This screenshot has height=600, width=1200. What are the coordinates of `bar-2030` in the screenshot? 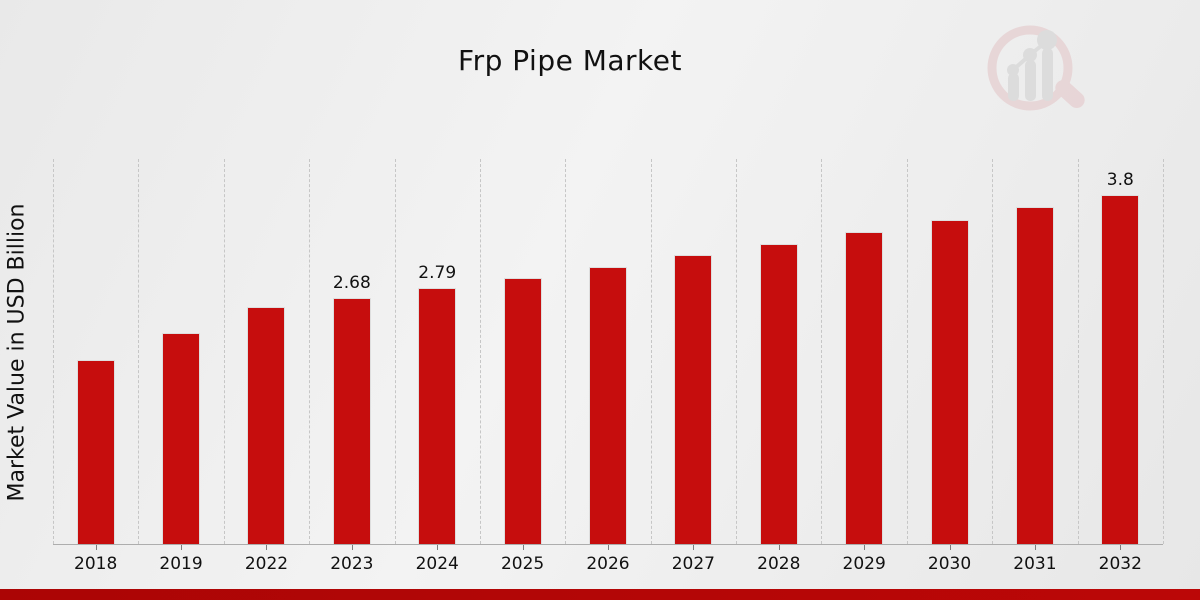 It's located at (949, 382).